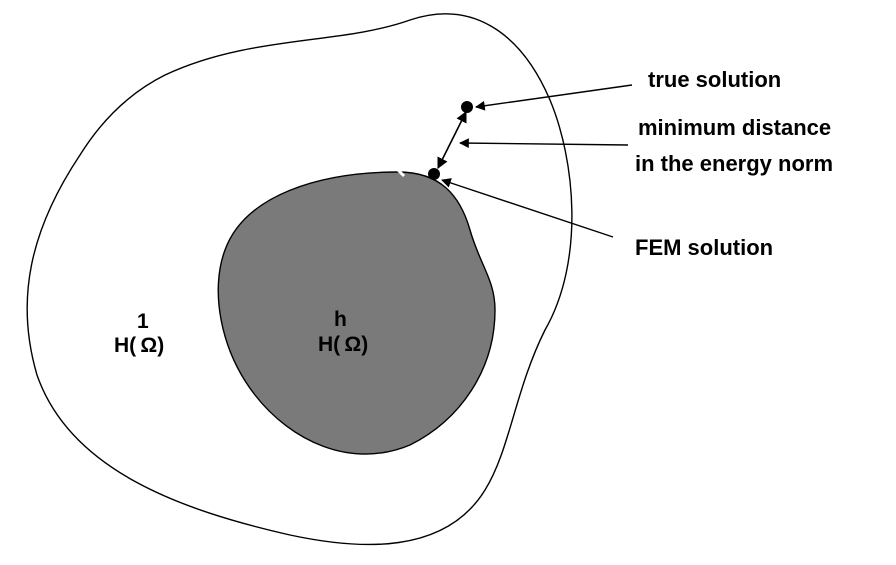  Describe the element at coordinates (734, 127) in the screenshot. I see `min-distance-label-line1: minimum distance` at that location.